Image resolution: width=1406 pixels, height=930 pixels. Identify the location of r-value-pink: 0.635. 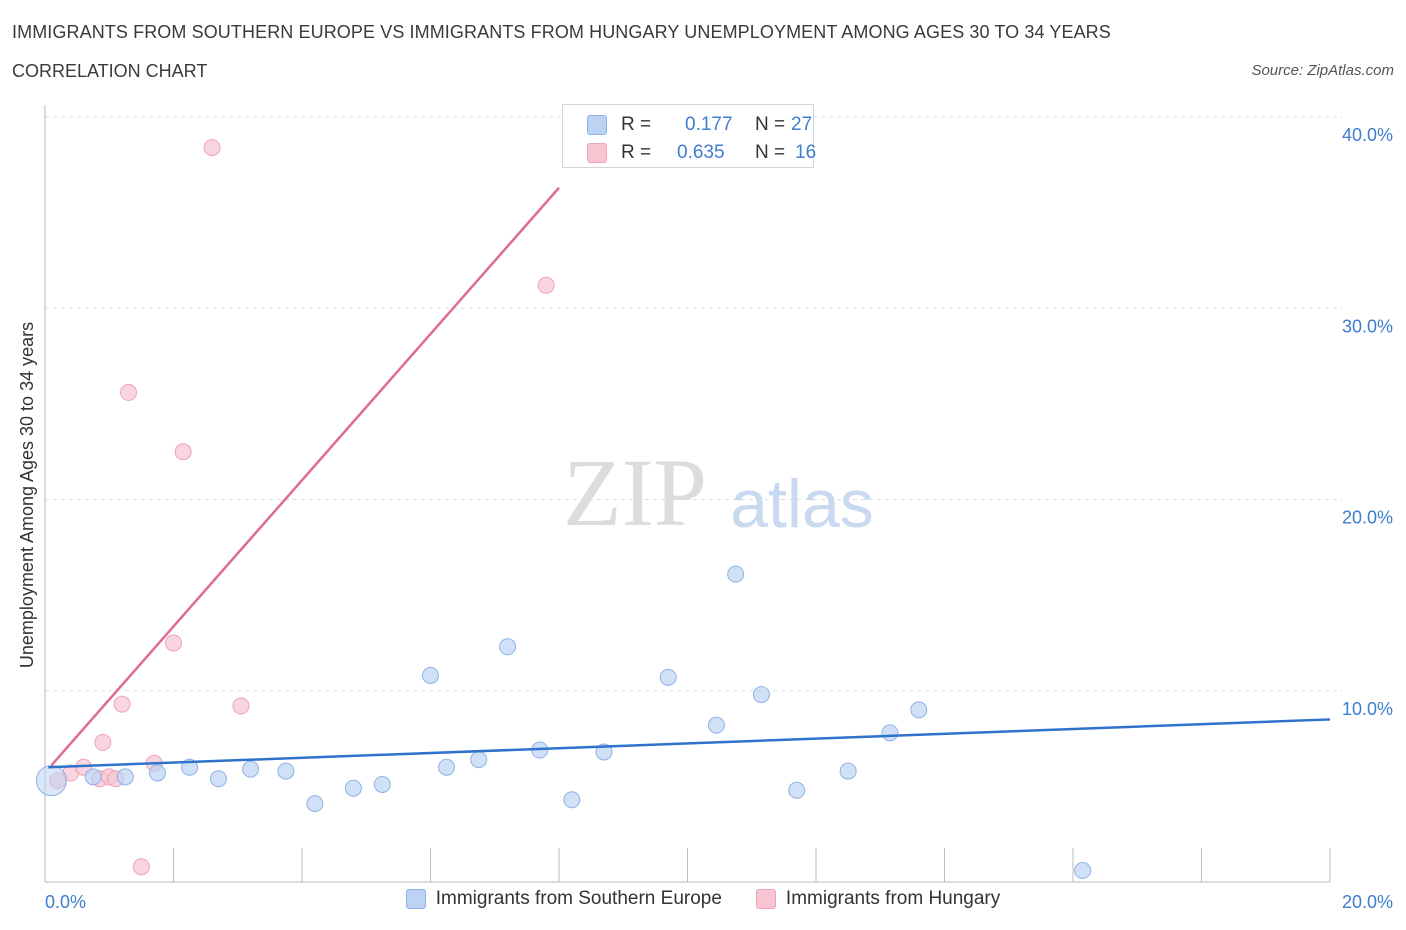
(701, 152).